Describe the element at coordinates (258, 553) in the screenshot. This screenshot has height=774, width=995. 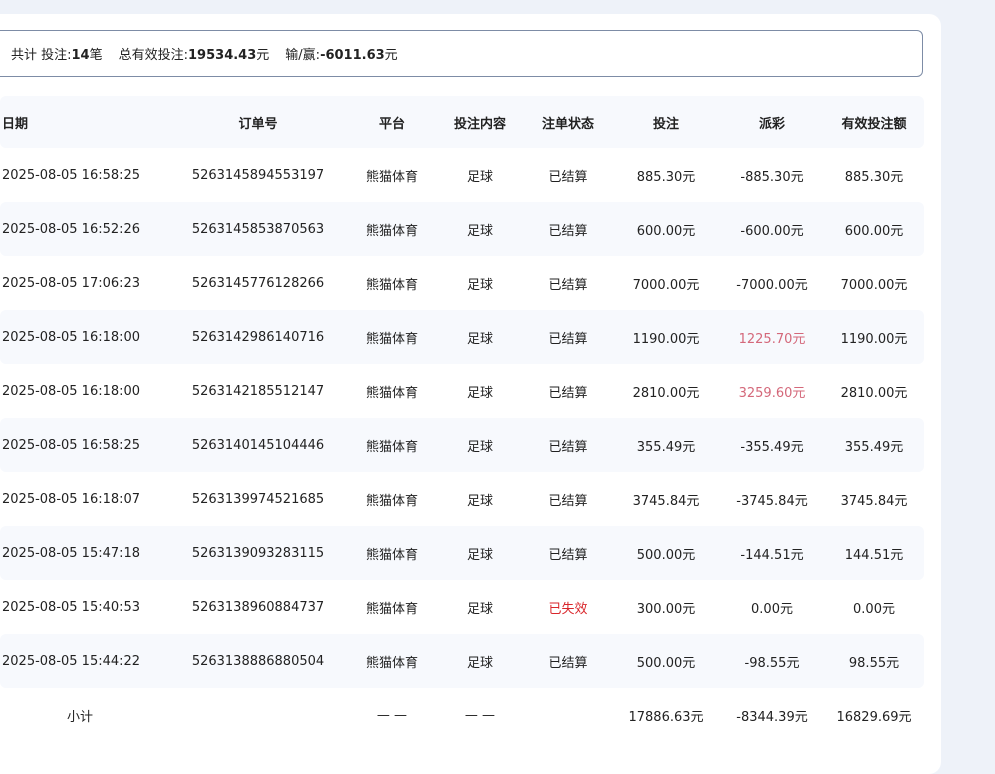
I see `cell-order: 5263139093283115` at that location.